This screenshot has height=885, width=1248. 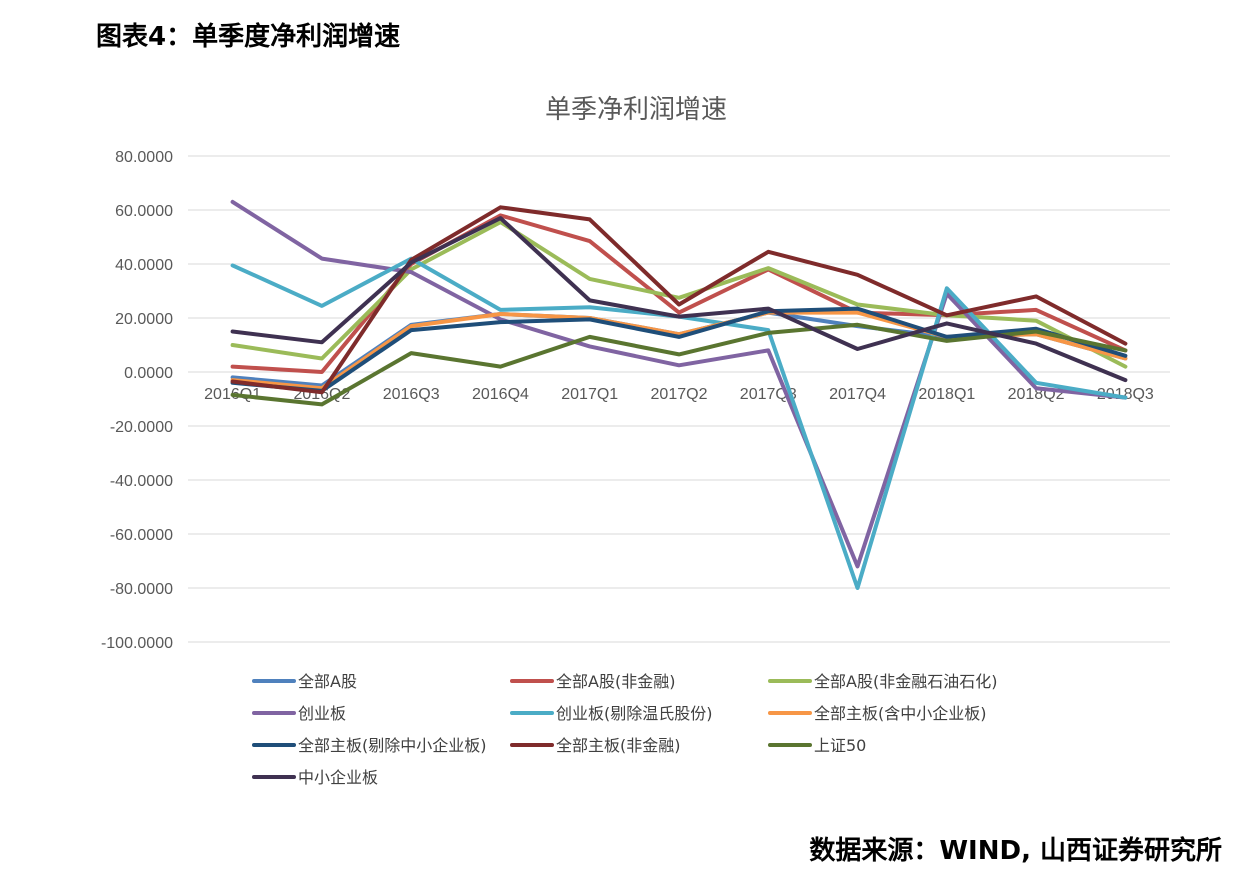 I want to click on legend-item: 中小企业板, so click(x=315, y=777).